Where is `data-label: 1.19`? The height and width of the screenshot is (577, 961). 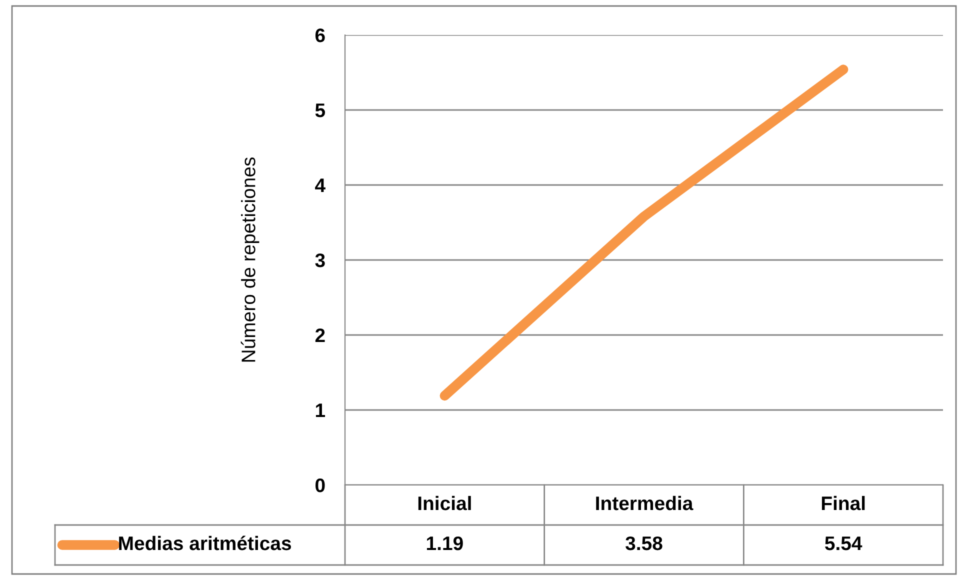 data-label: 1.19 is located at coordinates (444, 543).